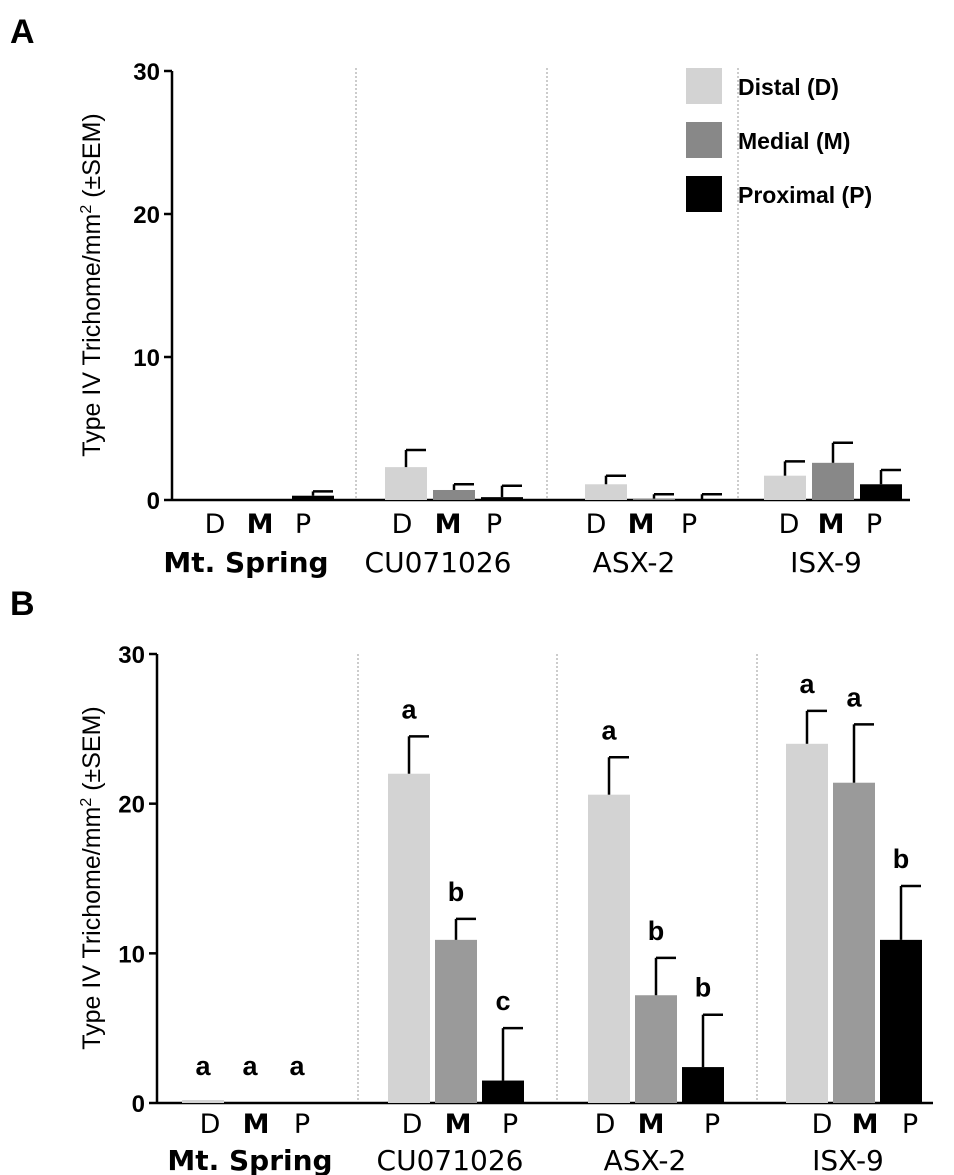 This screenshot has width=954, height=1175. What do you see at coordinates (22, 604) in the screenshot?
I see `panel-letter: B` at bounding box center [22, 604].